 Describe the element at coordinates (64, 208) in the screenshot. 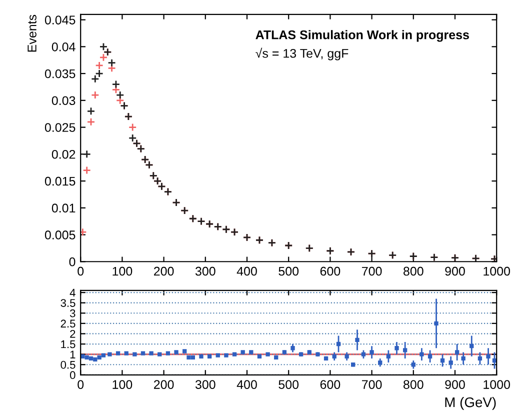

I see `y-tick-label: 0.01` at that location.